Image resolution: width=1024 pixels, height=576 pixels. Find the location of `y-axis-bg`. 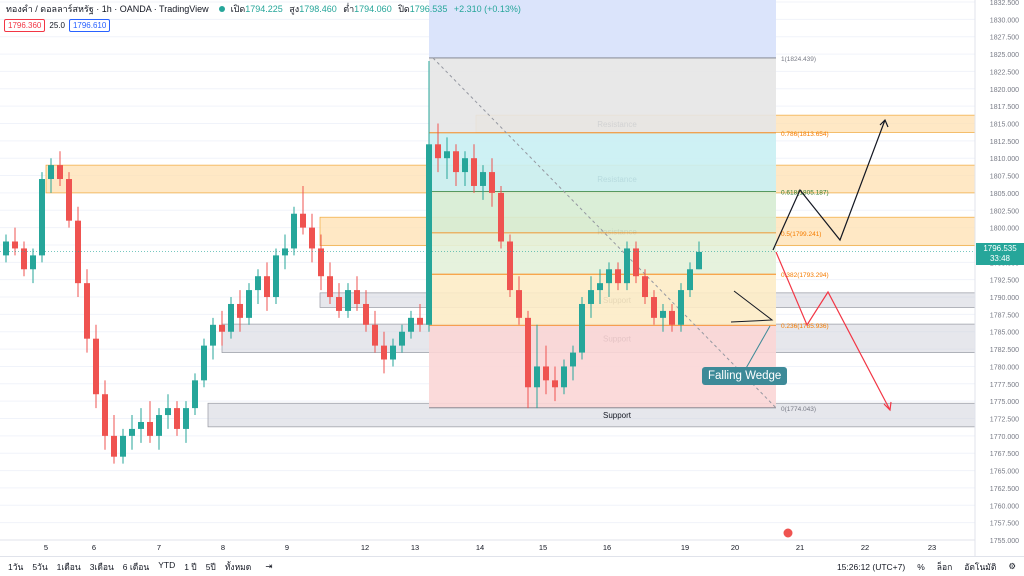

y-axis-bg is located at coordinates (999, 278).